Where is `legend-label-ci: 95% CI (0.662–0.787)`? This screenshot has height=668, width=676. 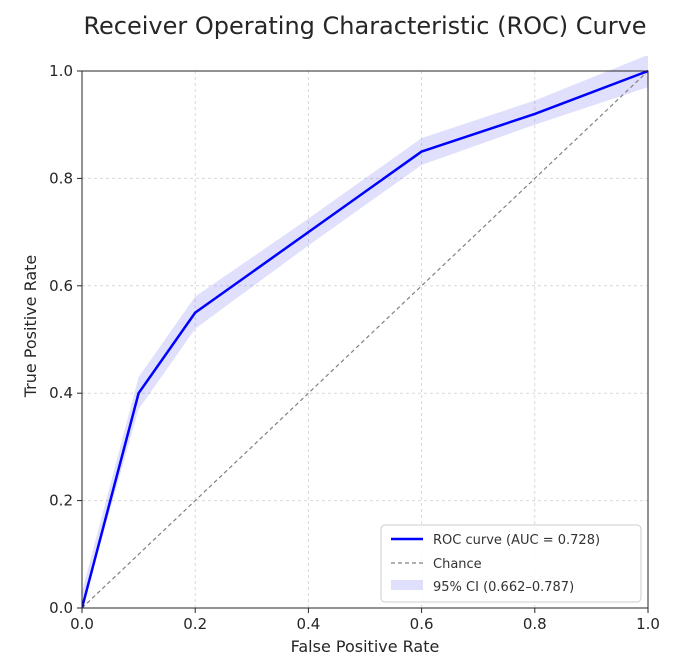 legend-label-ci: 95% CI (0.662–0.787) is located at coordinates (503, 587).